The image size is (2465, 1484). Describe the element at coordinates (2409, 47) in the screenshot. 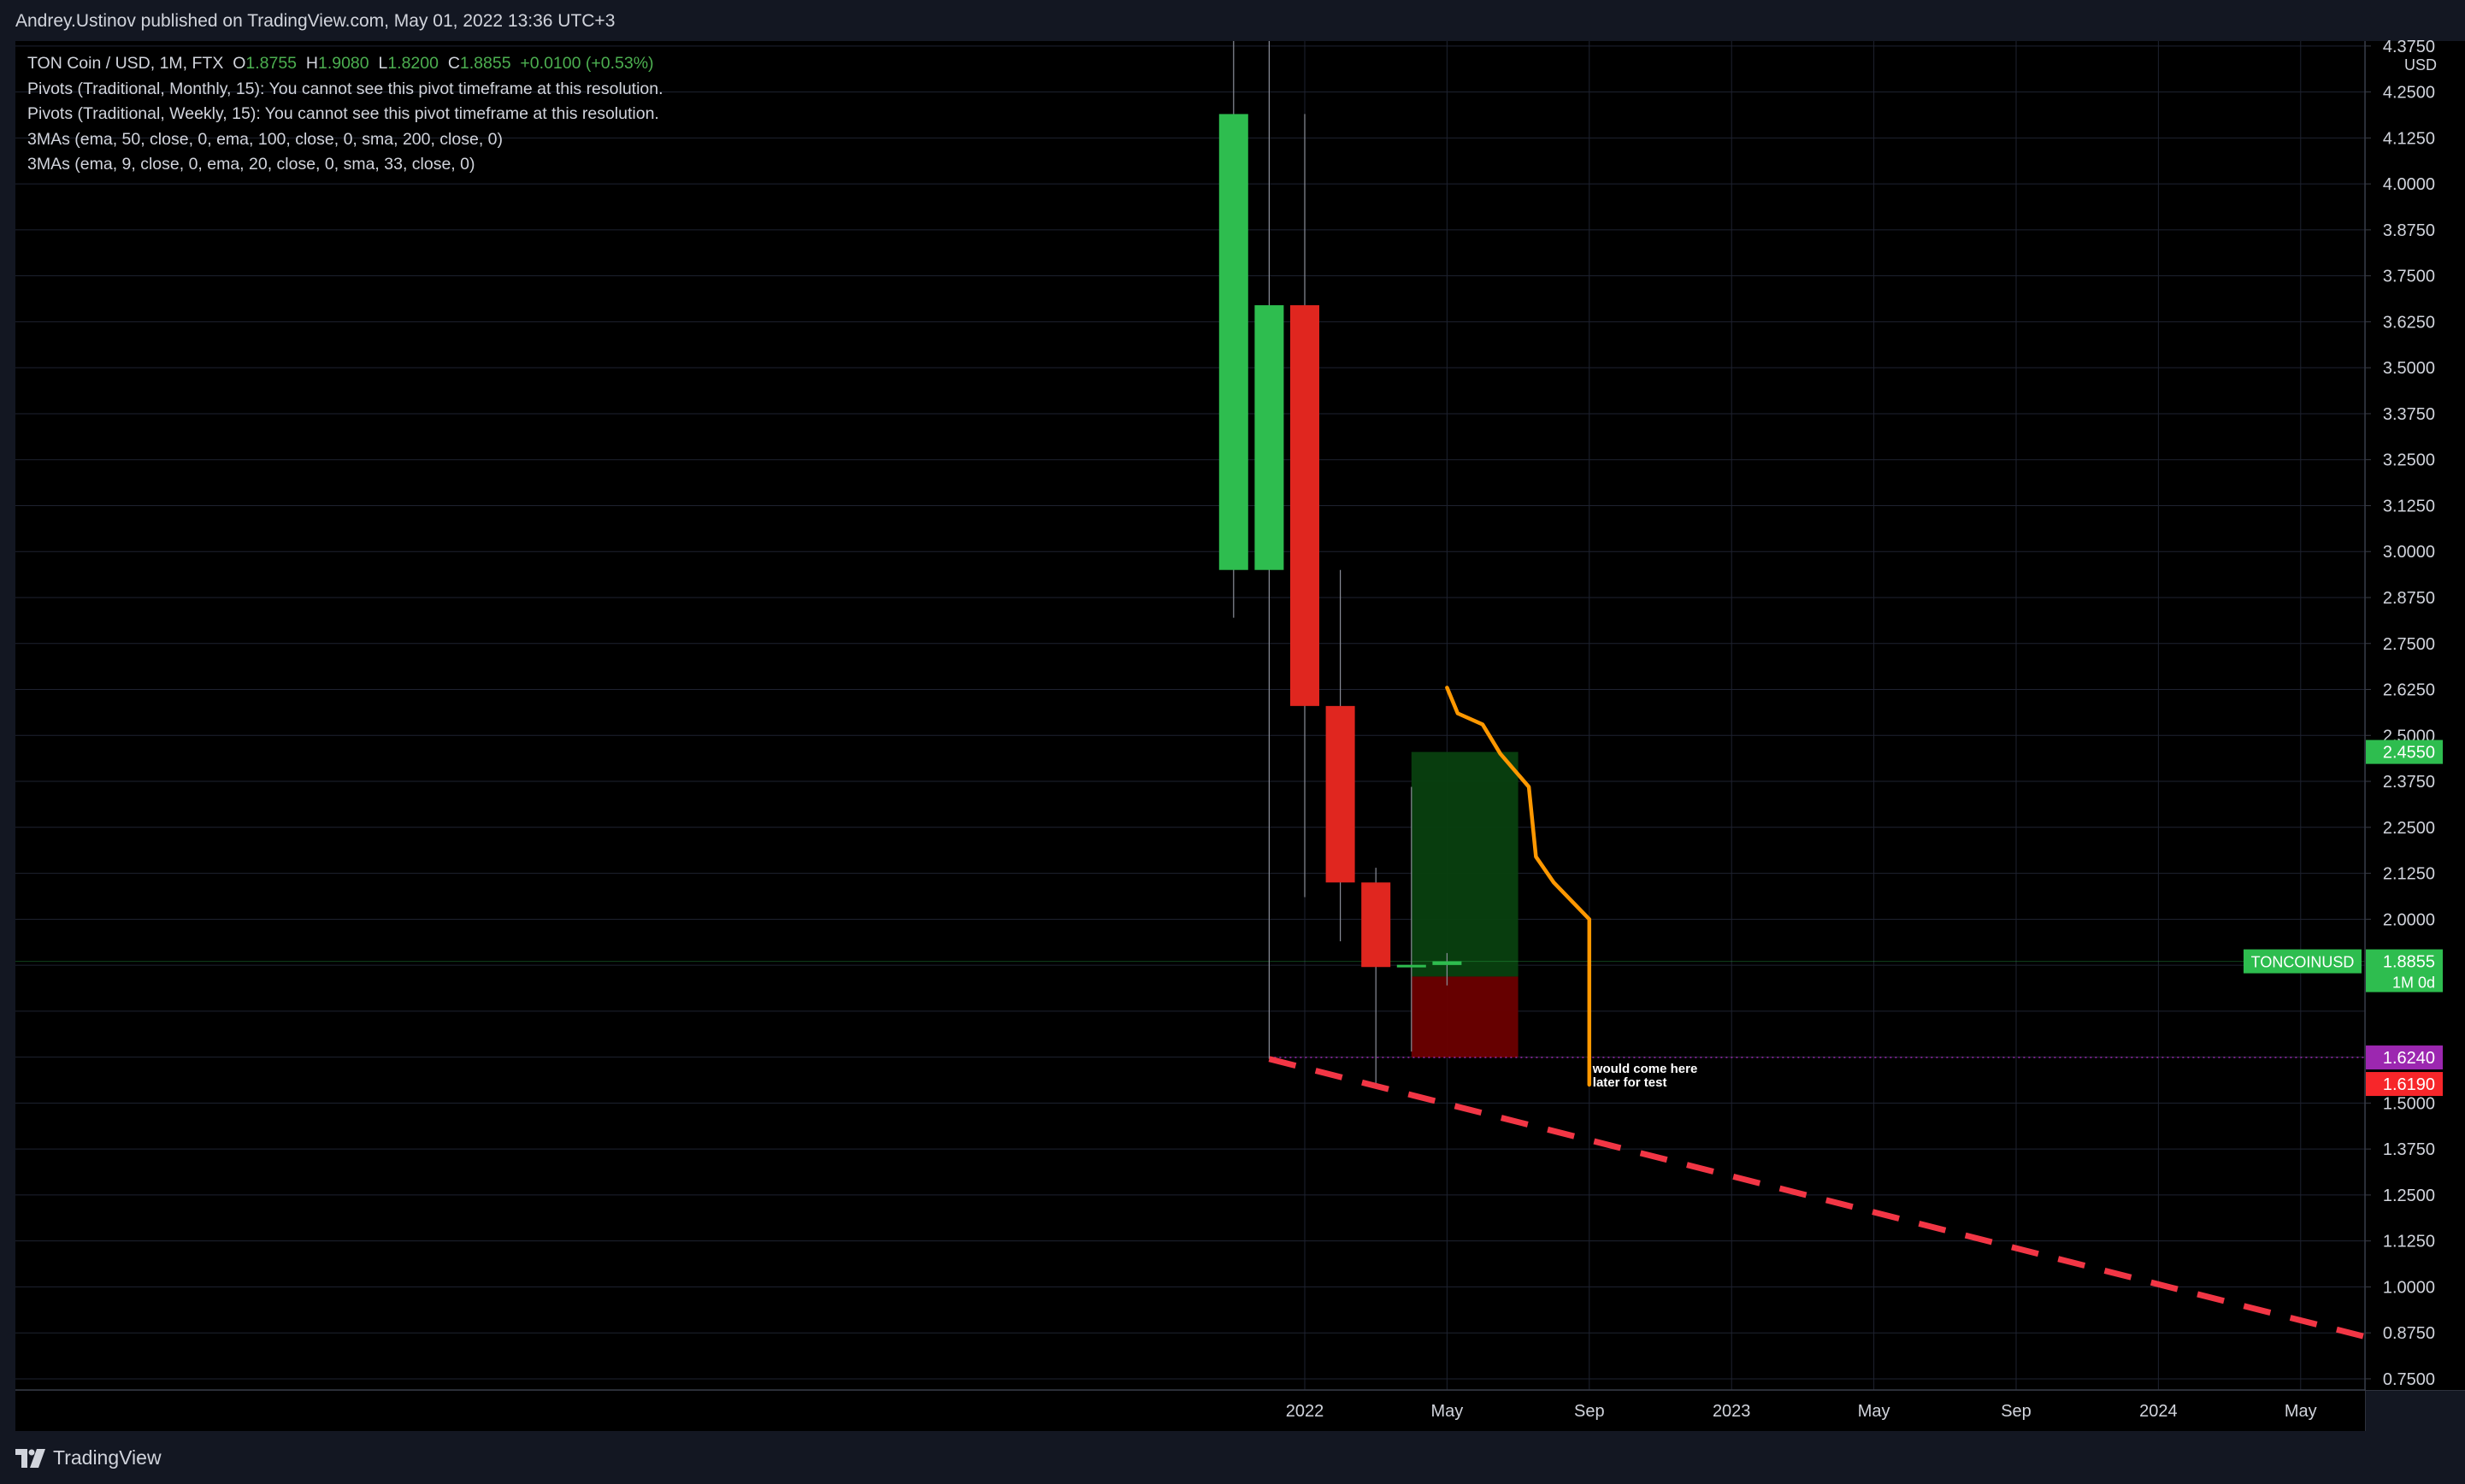

I see `price-tick-label: 4.3750` at that location.